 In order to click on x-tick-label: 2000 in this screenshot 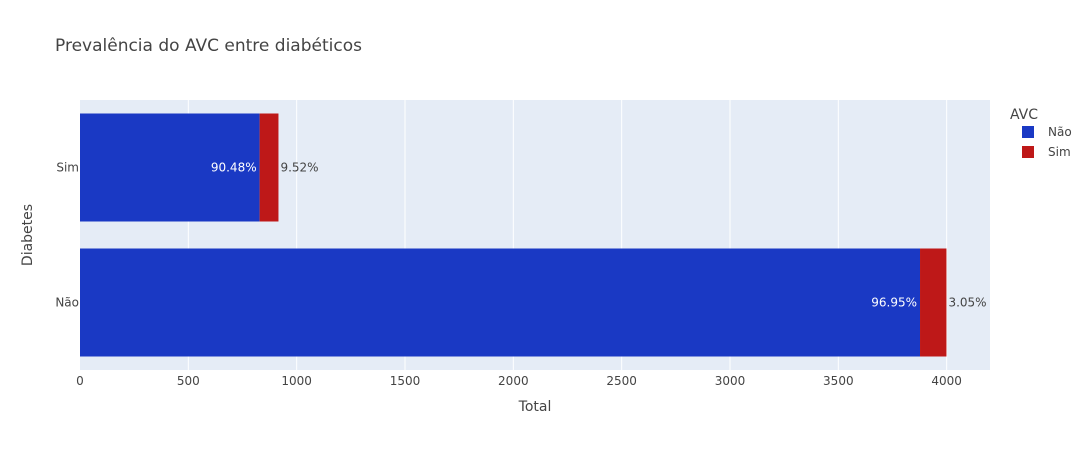, I will do `click(513, 381)`.